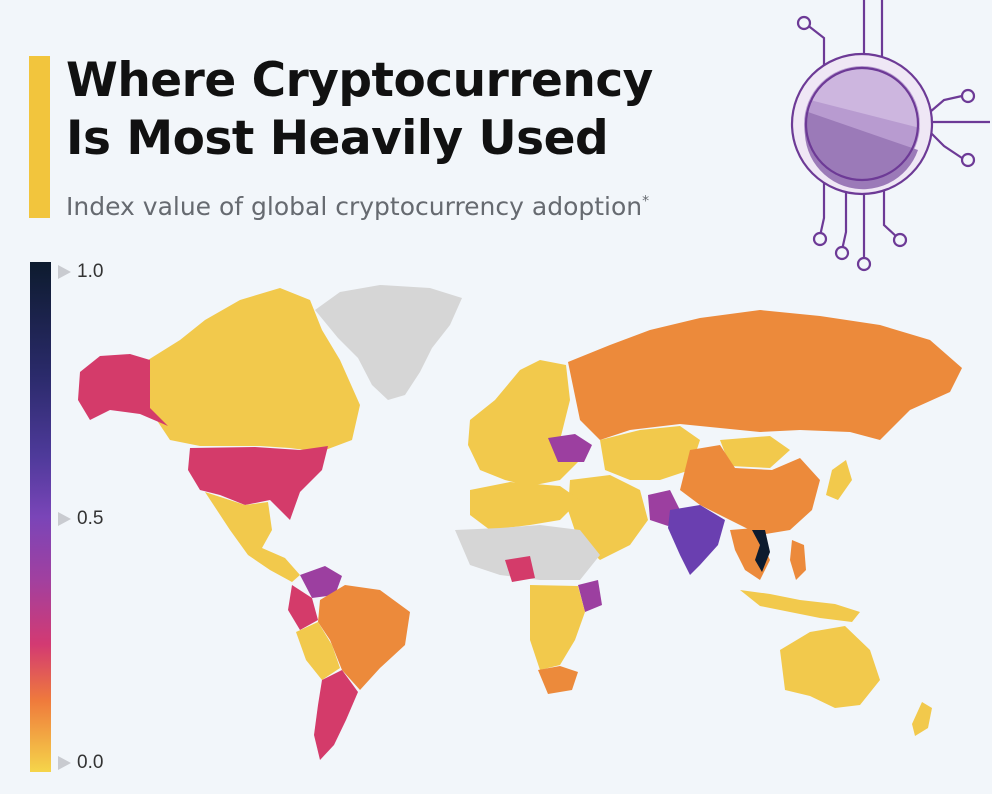 This screenshot has height=794, width=992. I want to click on page-title: Where Cryptocurrency Is Most Heavily Used, so click(359, 109).